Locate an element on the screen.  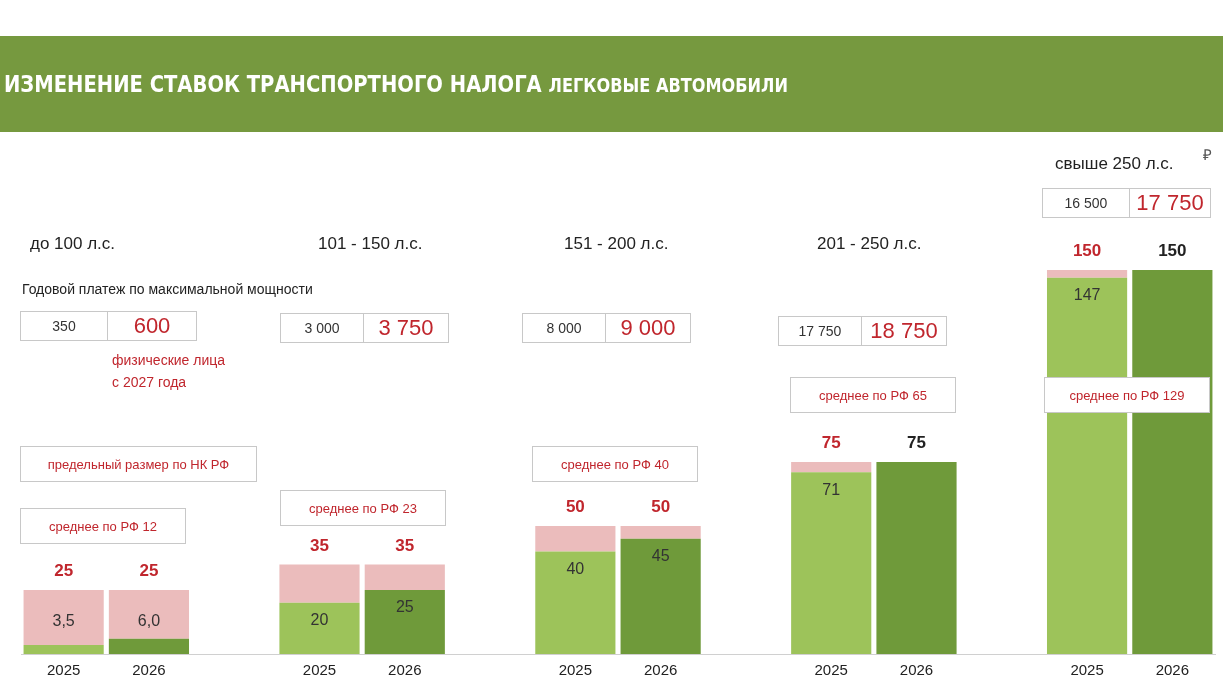
text-box: среднее по РФ 23 is located at coordinates (363, 508).